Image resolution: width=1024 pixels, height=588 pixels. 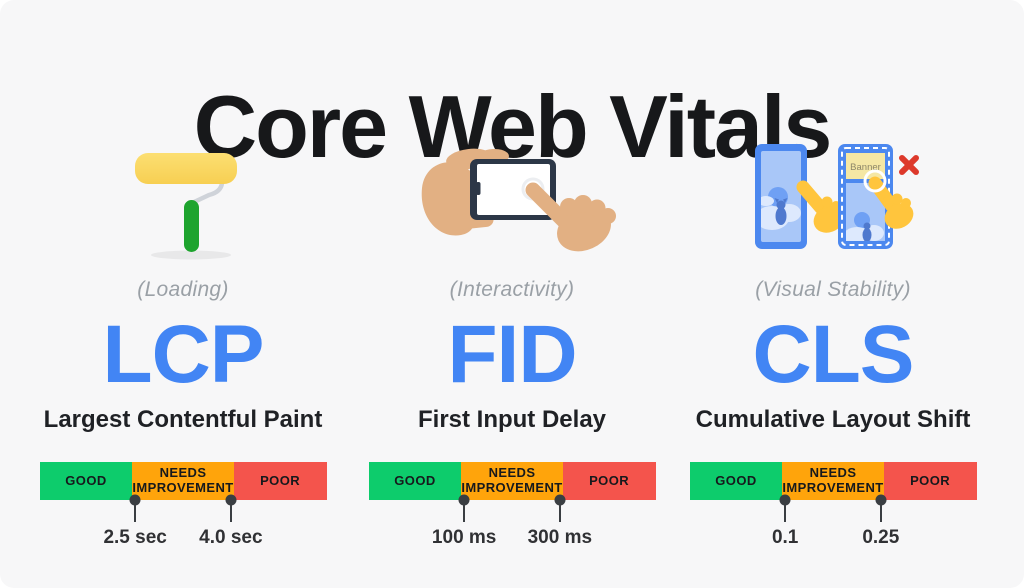 What do you see at coordinates (512, 289) in the screenshot?
I see `metric-category-label: (Interactivity)` at bounding box center [512, 289].